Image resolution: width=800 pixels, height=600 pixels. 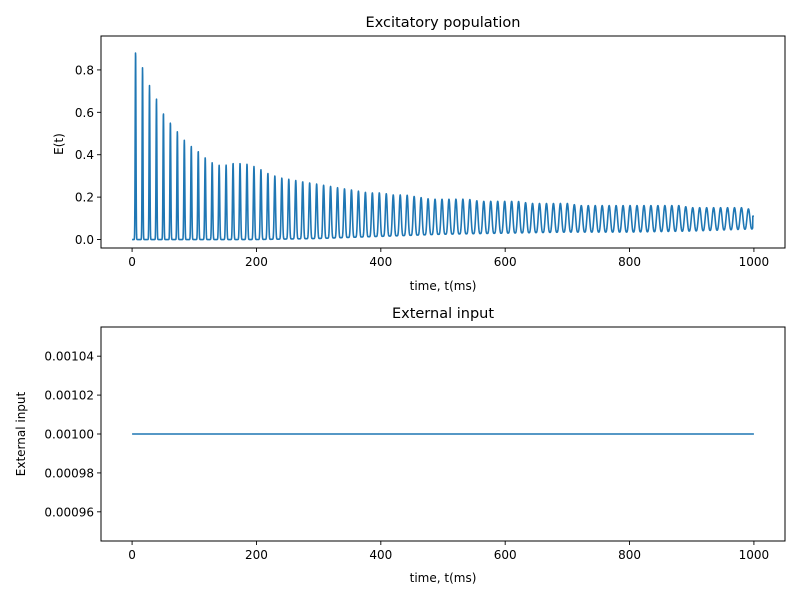 I want to click on y-tick-label: 0.00098, so click(x=69, y=473).